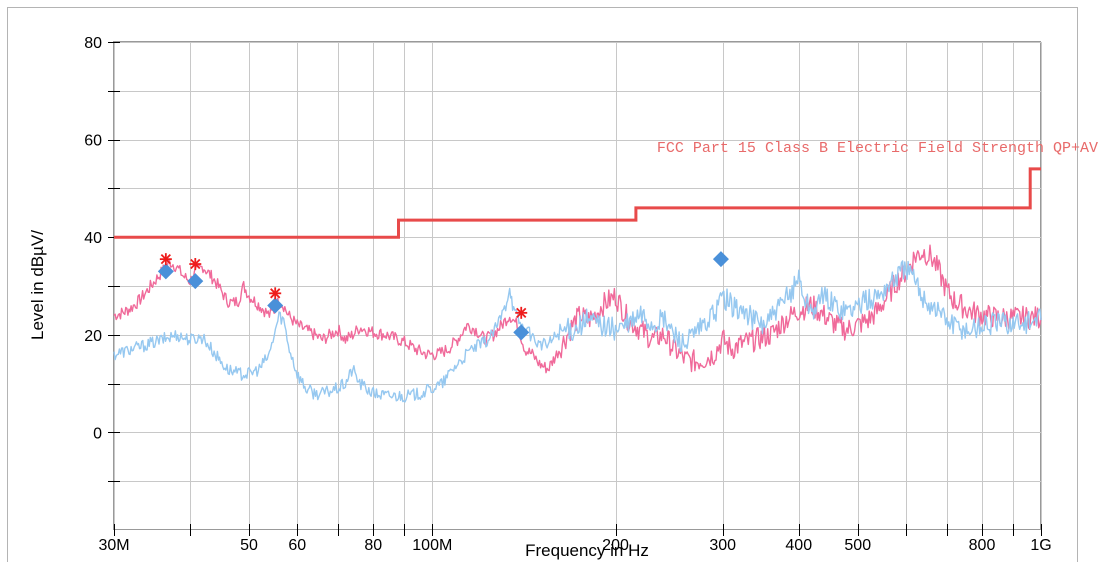 Image resolution: width=1100 pixels, height=562 pixels. What do you see at coordinates (722, 545) in the screenshot?
I see `x-tick-label: 300` at bounding box center [722, 545].